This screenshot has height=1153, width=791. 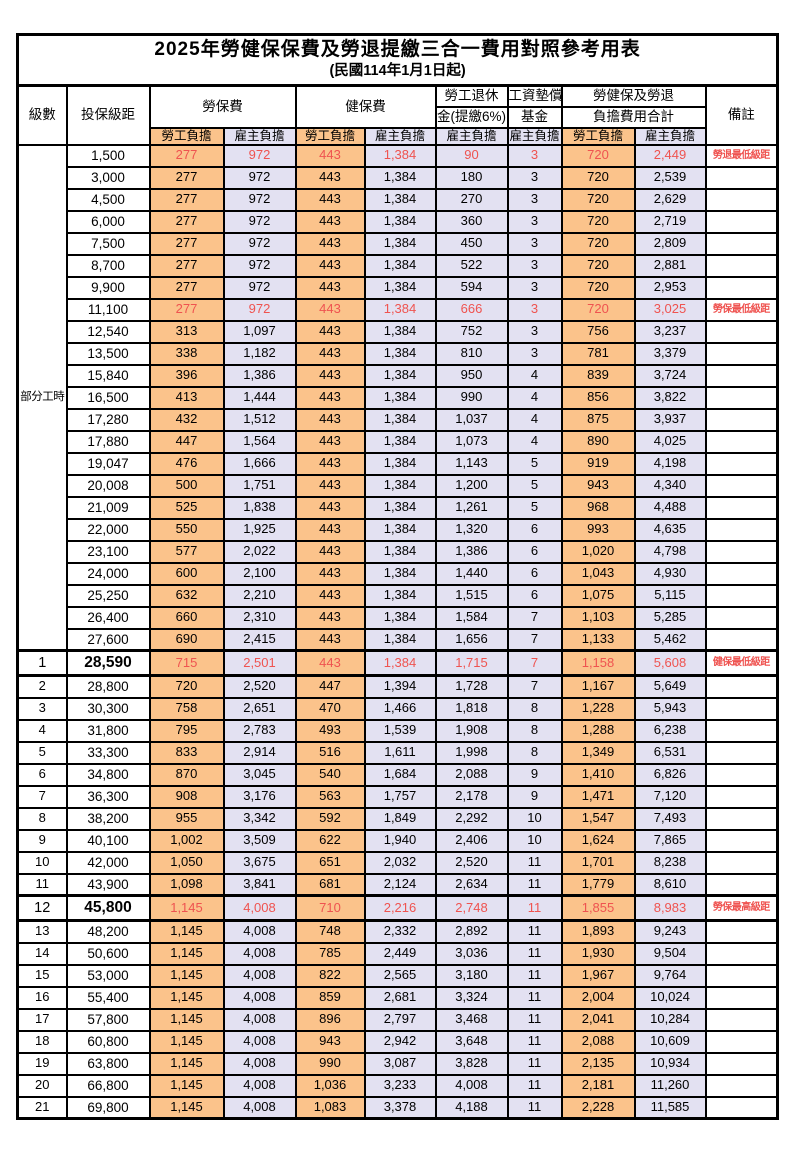 I want to click on health-employer-cell: 1,611, so click(x=400, y=752).